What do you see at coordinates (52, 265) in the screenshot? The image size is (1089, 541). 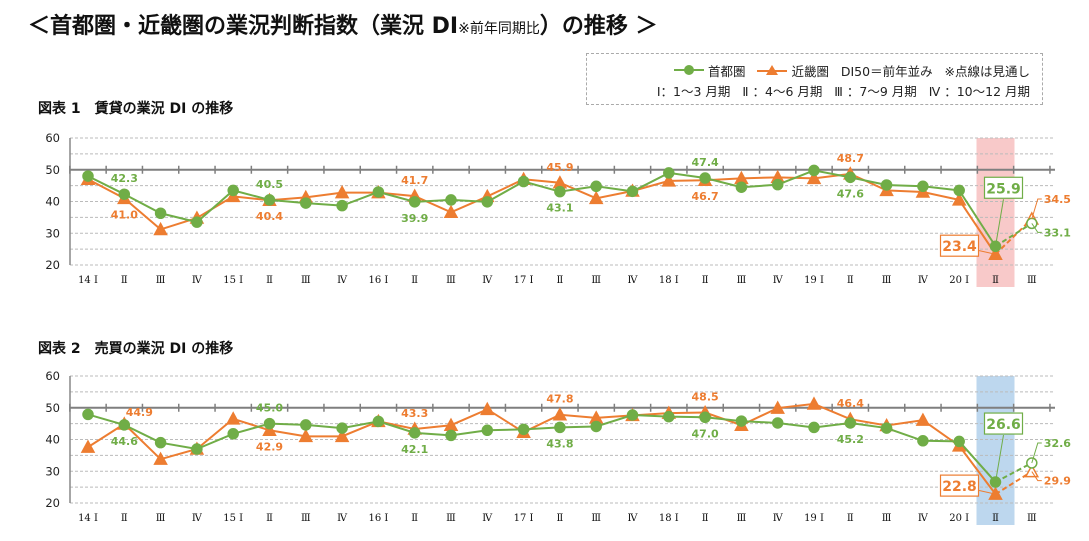 I see `y-tick-label: 20` at bounding box center [52, 265].